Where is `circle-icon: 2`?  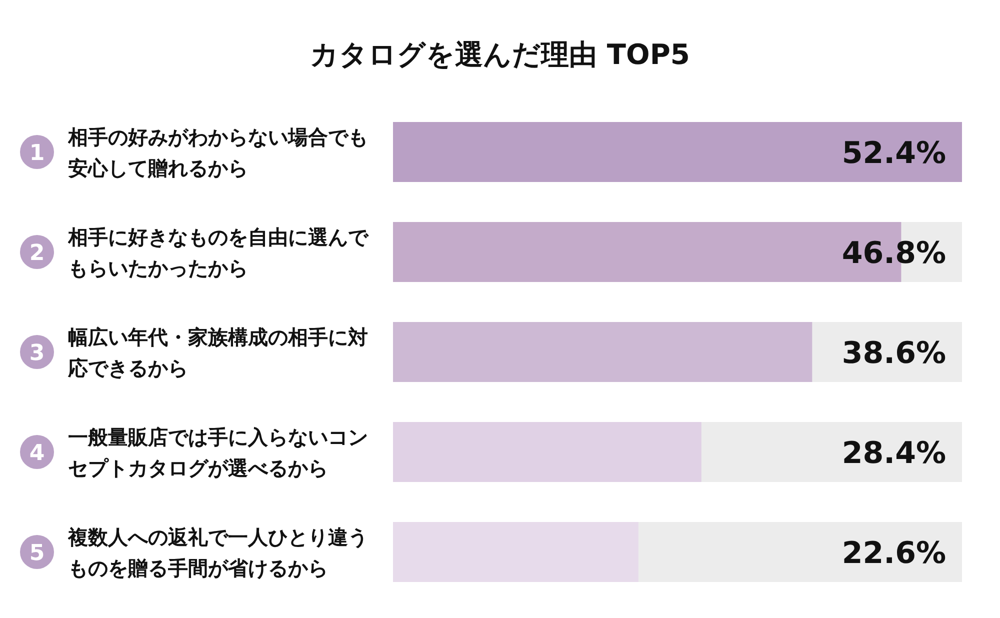
circle-icon: 2 is located at coordinates (37, 252).